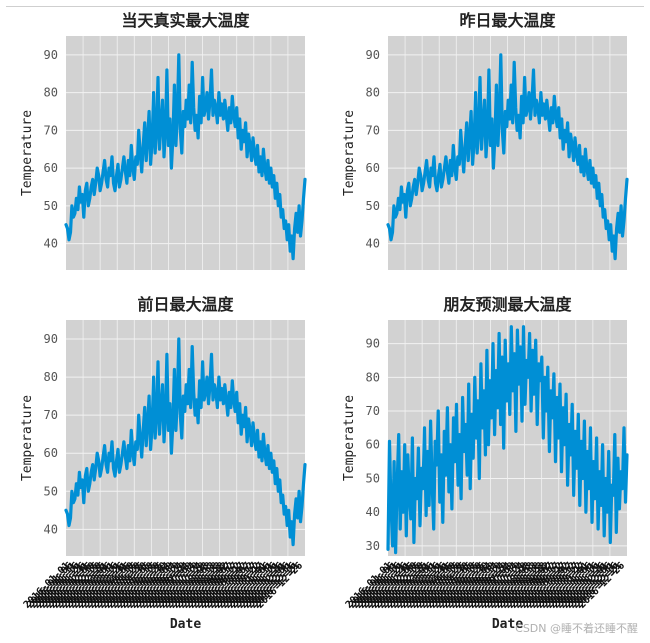 This screenshot has width=650, height=643. What do you see at coordinates (185, 304) in the screenshot?
I see `chart-title: 前日最大温度` at bounding box center [185, 304].